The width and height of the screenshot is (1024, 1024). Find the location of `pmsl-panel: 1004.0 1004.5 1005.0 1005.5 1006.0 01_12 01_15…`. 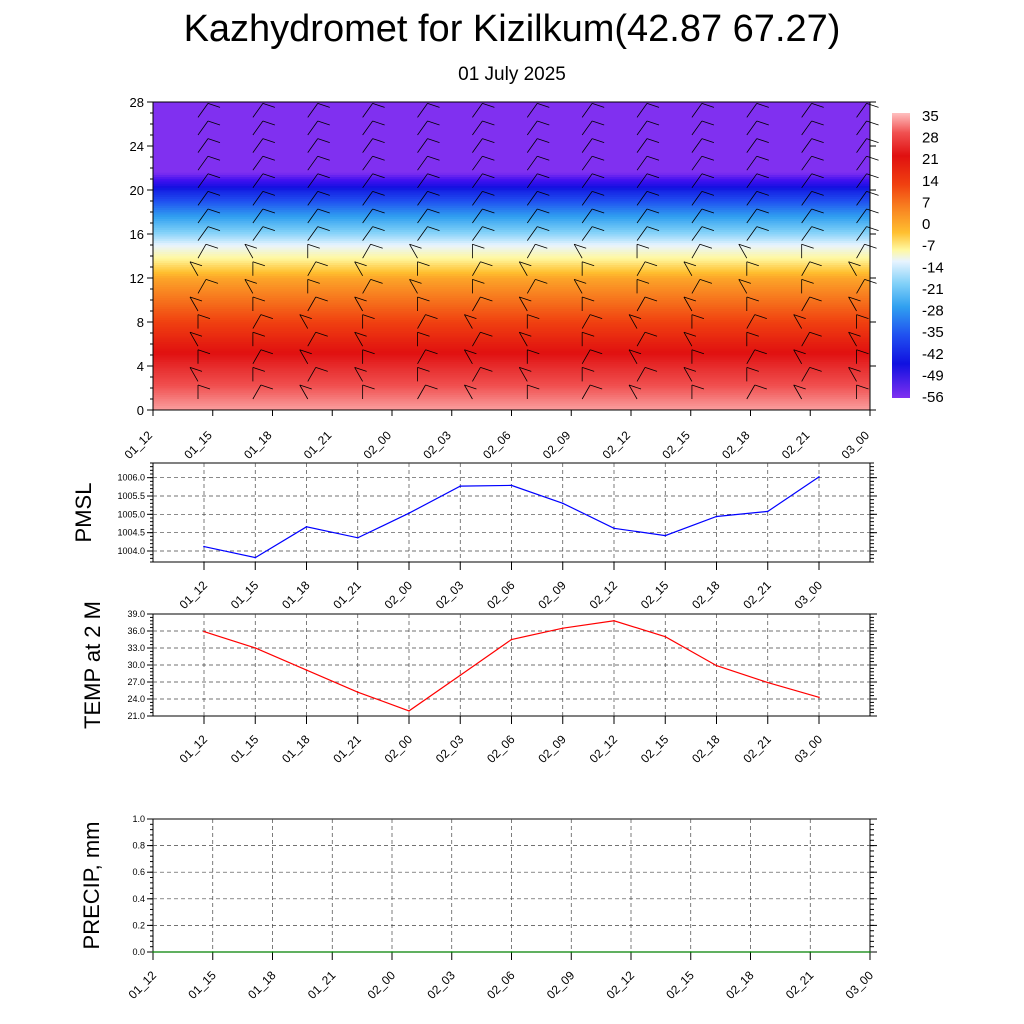

pmsl-panel: 1004.0 1004.5 1005.0 1005.5 1006.0 01_12 01_15… is located at coordinates (474, 537).